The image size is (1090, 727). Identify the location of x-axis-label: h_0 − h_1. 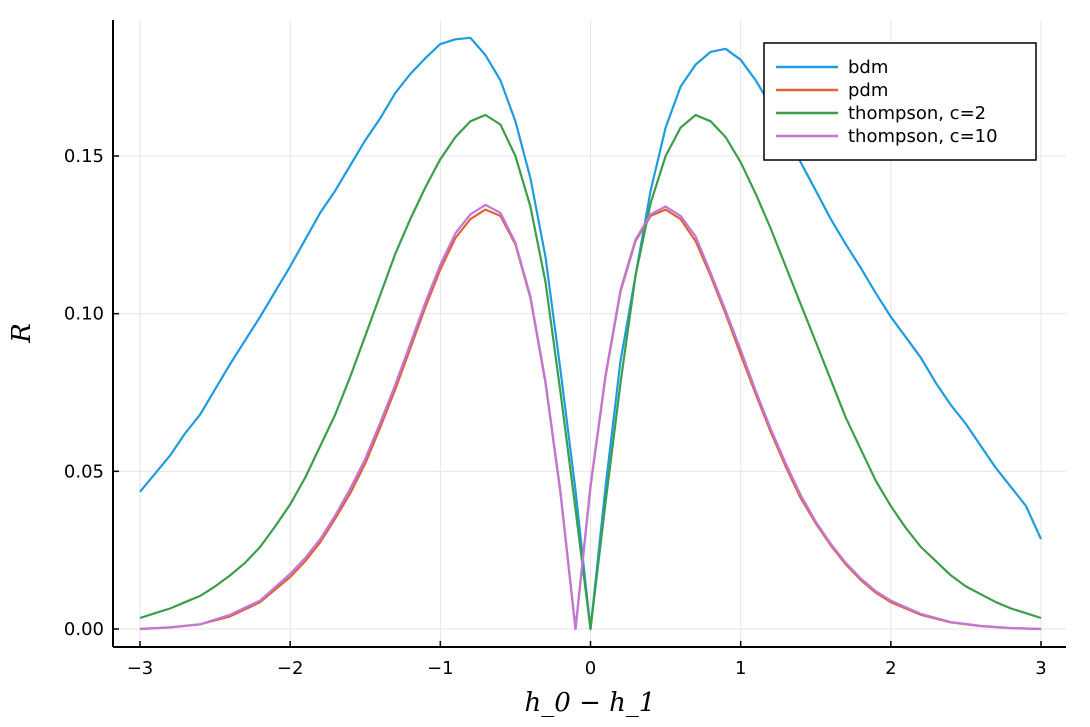
(590, 703).